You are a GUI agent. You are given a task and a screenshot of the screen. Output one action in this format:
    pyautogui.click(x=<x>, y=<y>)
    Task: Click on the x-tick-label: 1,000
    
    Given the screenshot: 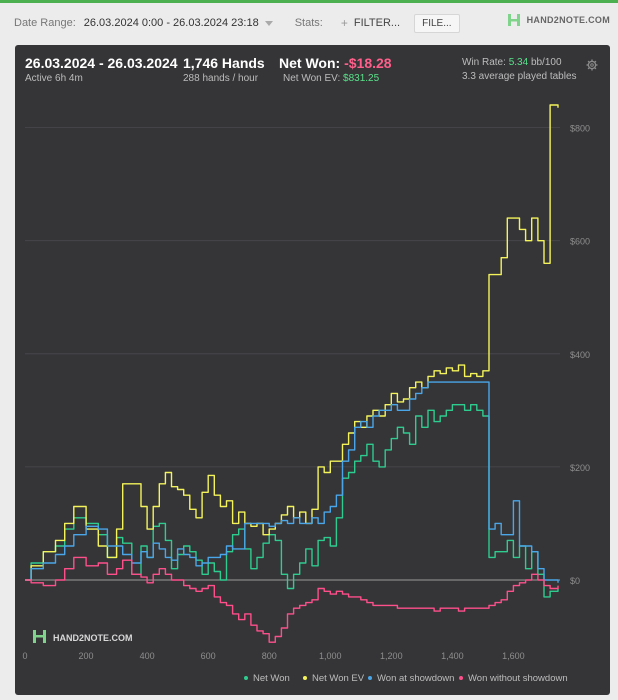 What is the action you would take?
    pyautogui.click(x=330, y=656)
    